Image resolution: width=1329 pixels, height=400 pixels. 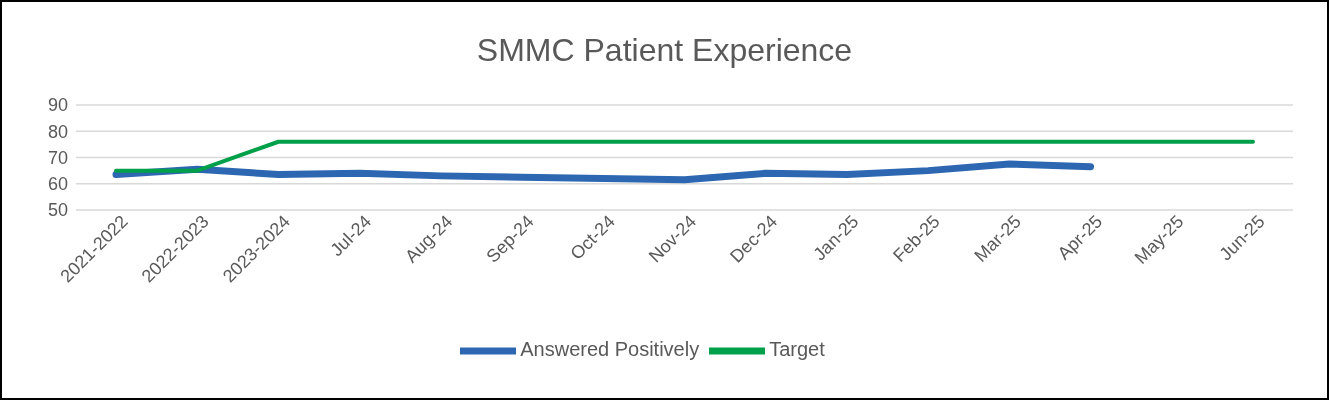 I want to click on legend-label: Target, so click(x=797, y=349).